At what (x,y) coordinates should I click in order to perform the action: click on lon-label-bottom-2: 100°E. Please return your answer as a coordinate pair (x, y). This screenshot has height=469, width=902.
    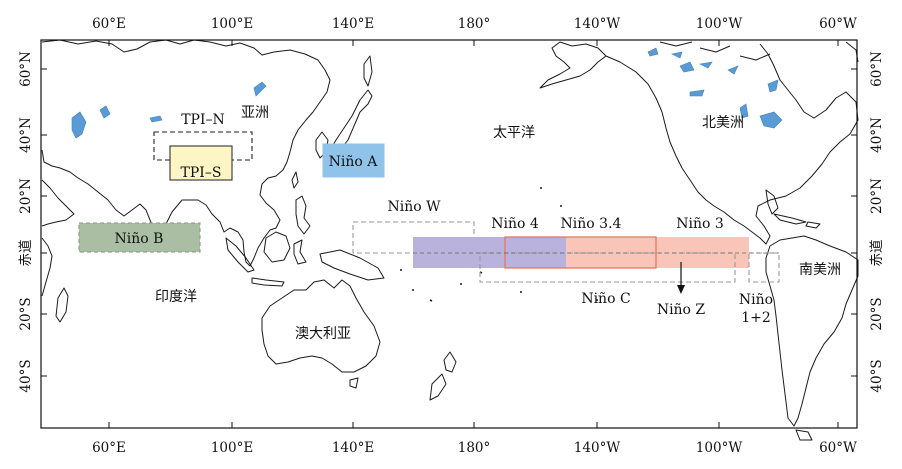
    Looking at the image, I should click on (232, 448).